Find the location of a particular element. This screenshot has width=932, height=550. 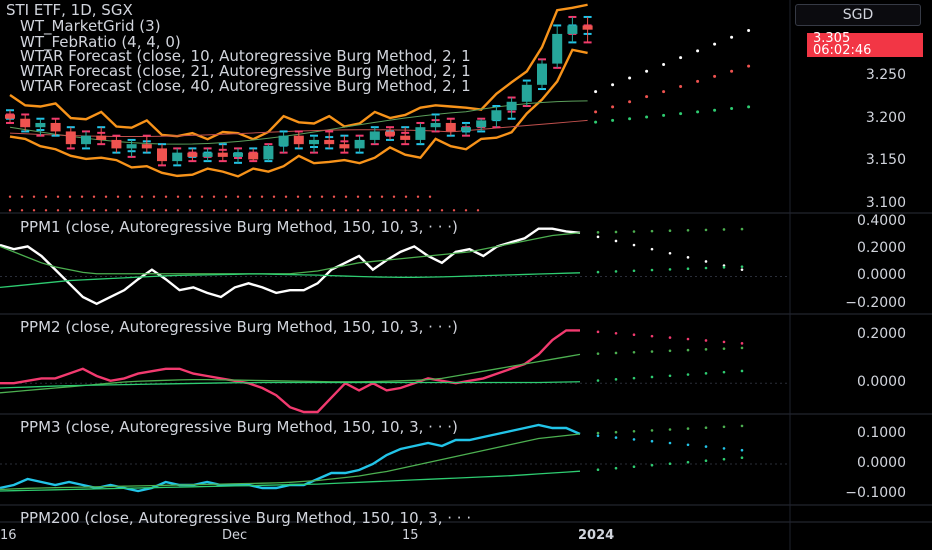

y-tick-label: −0.2000 is located at coordinates (875, 302).